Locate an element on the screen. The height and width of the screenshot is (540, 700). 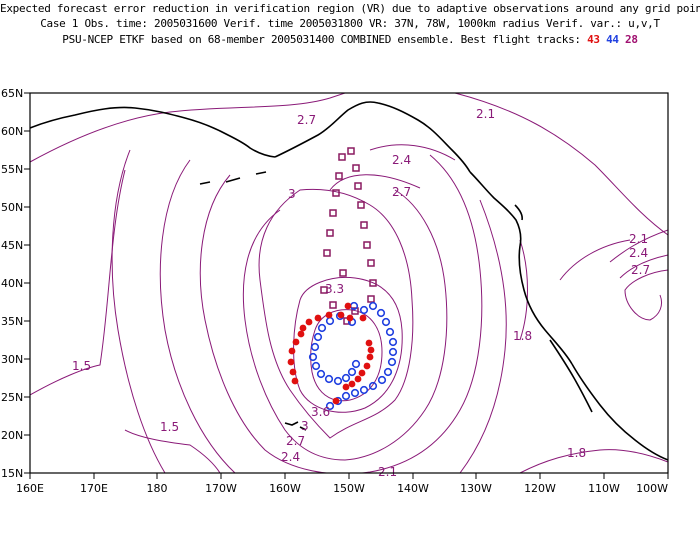
baja-peninsula is located at coordinates (571, 376).